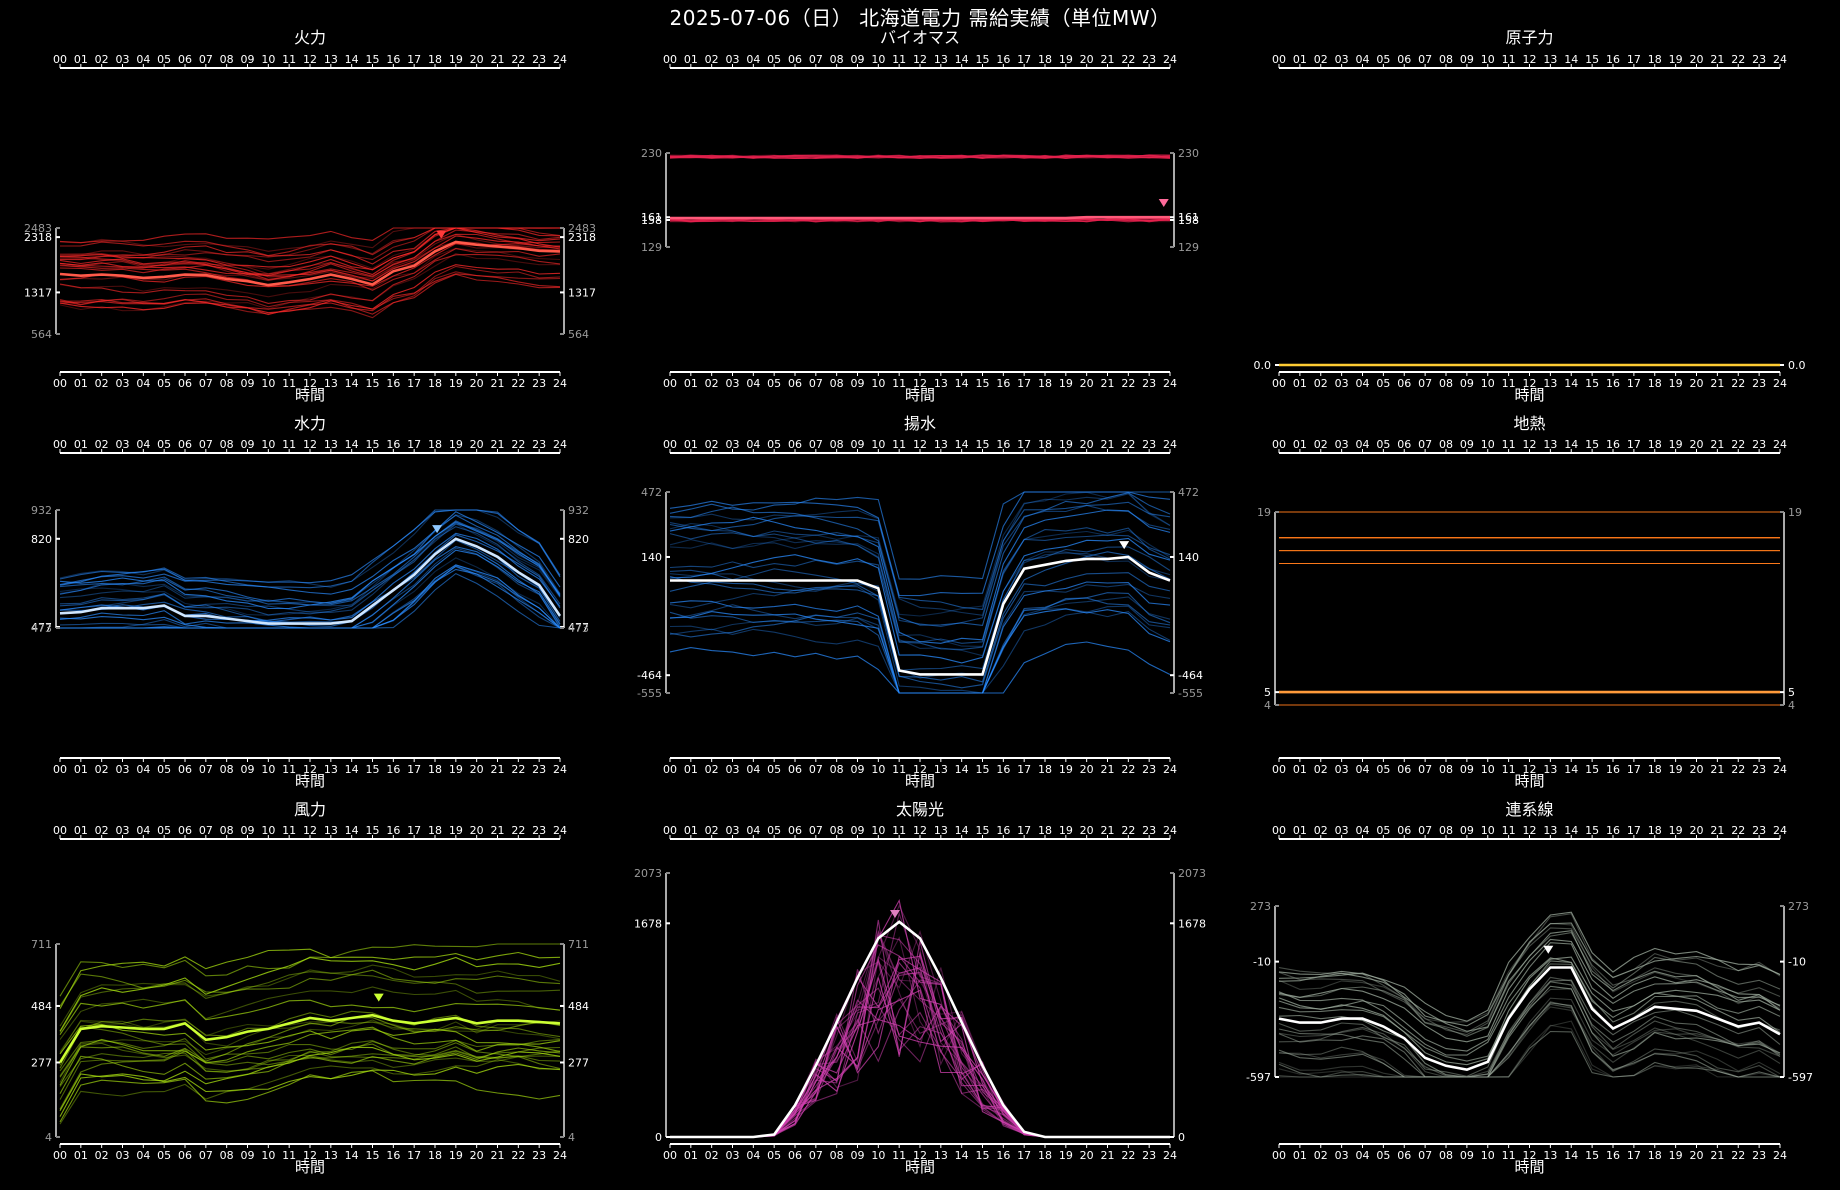 The height and width of the screenshot is (1190, 1840). What do you see at coordinates (1192, 873) in the screenshot?
I see `y-tick-label: 2073` at bounding box center [1192, 873].